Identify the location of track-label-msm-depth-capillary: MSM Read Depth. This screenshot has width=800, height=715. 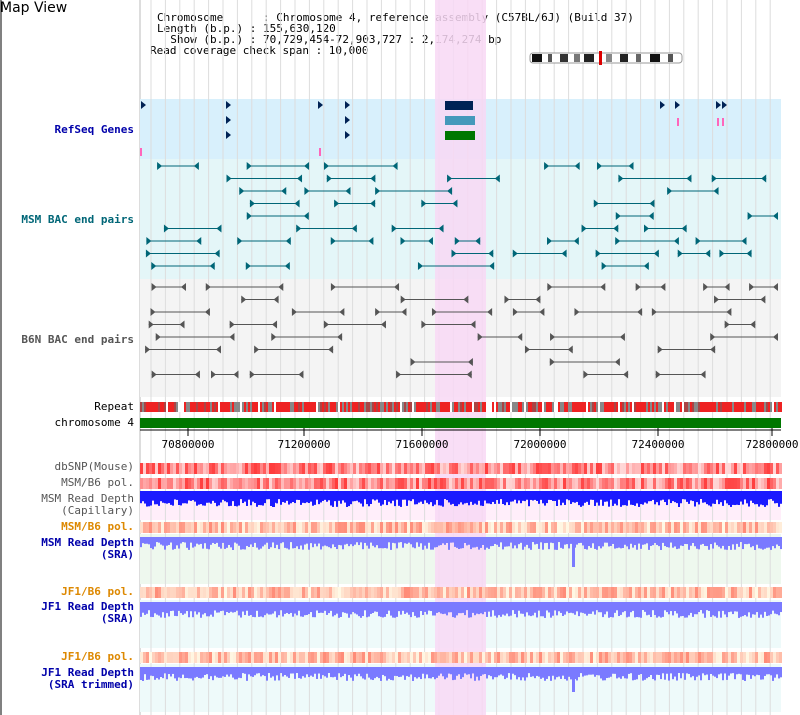
(87, 498).